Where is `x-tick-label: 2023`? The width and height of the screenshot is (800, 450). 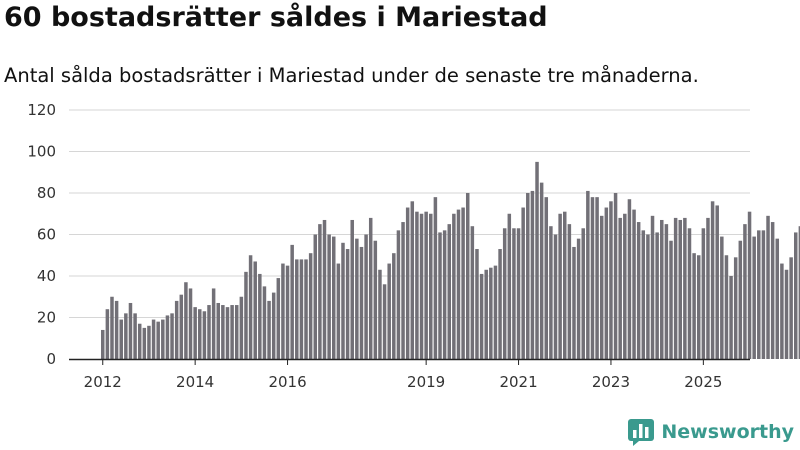
x-tick-label: 2023 is located at coordinates (611, 382).